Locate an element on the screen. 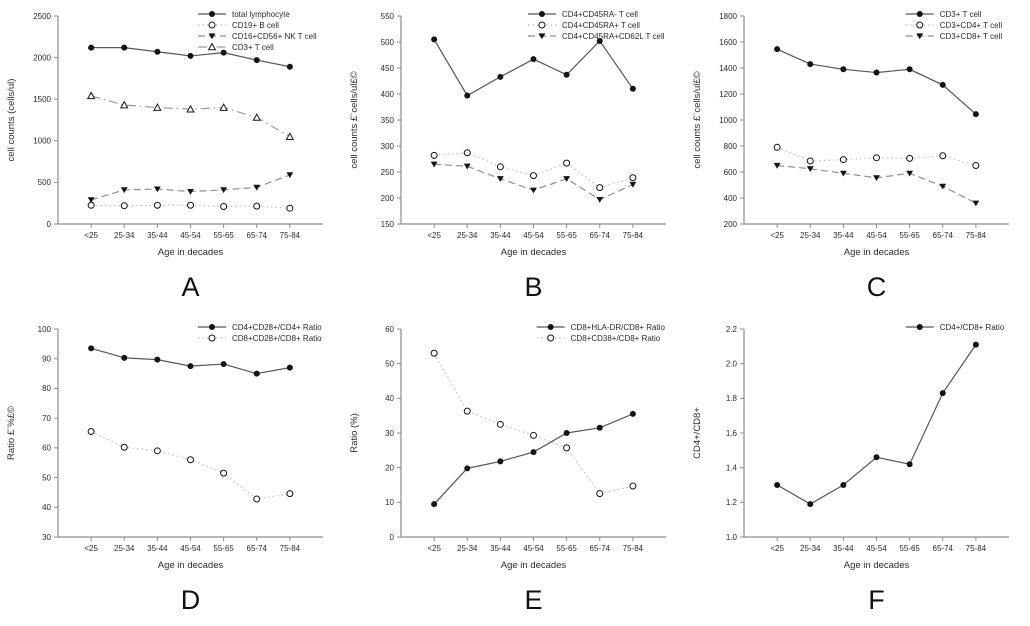 Image resolution: width=1030 pixels, height=626 pixels. legend-label: total lymphocyte is located at coordinates (261, 14).